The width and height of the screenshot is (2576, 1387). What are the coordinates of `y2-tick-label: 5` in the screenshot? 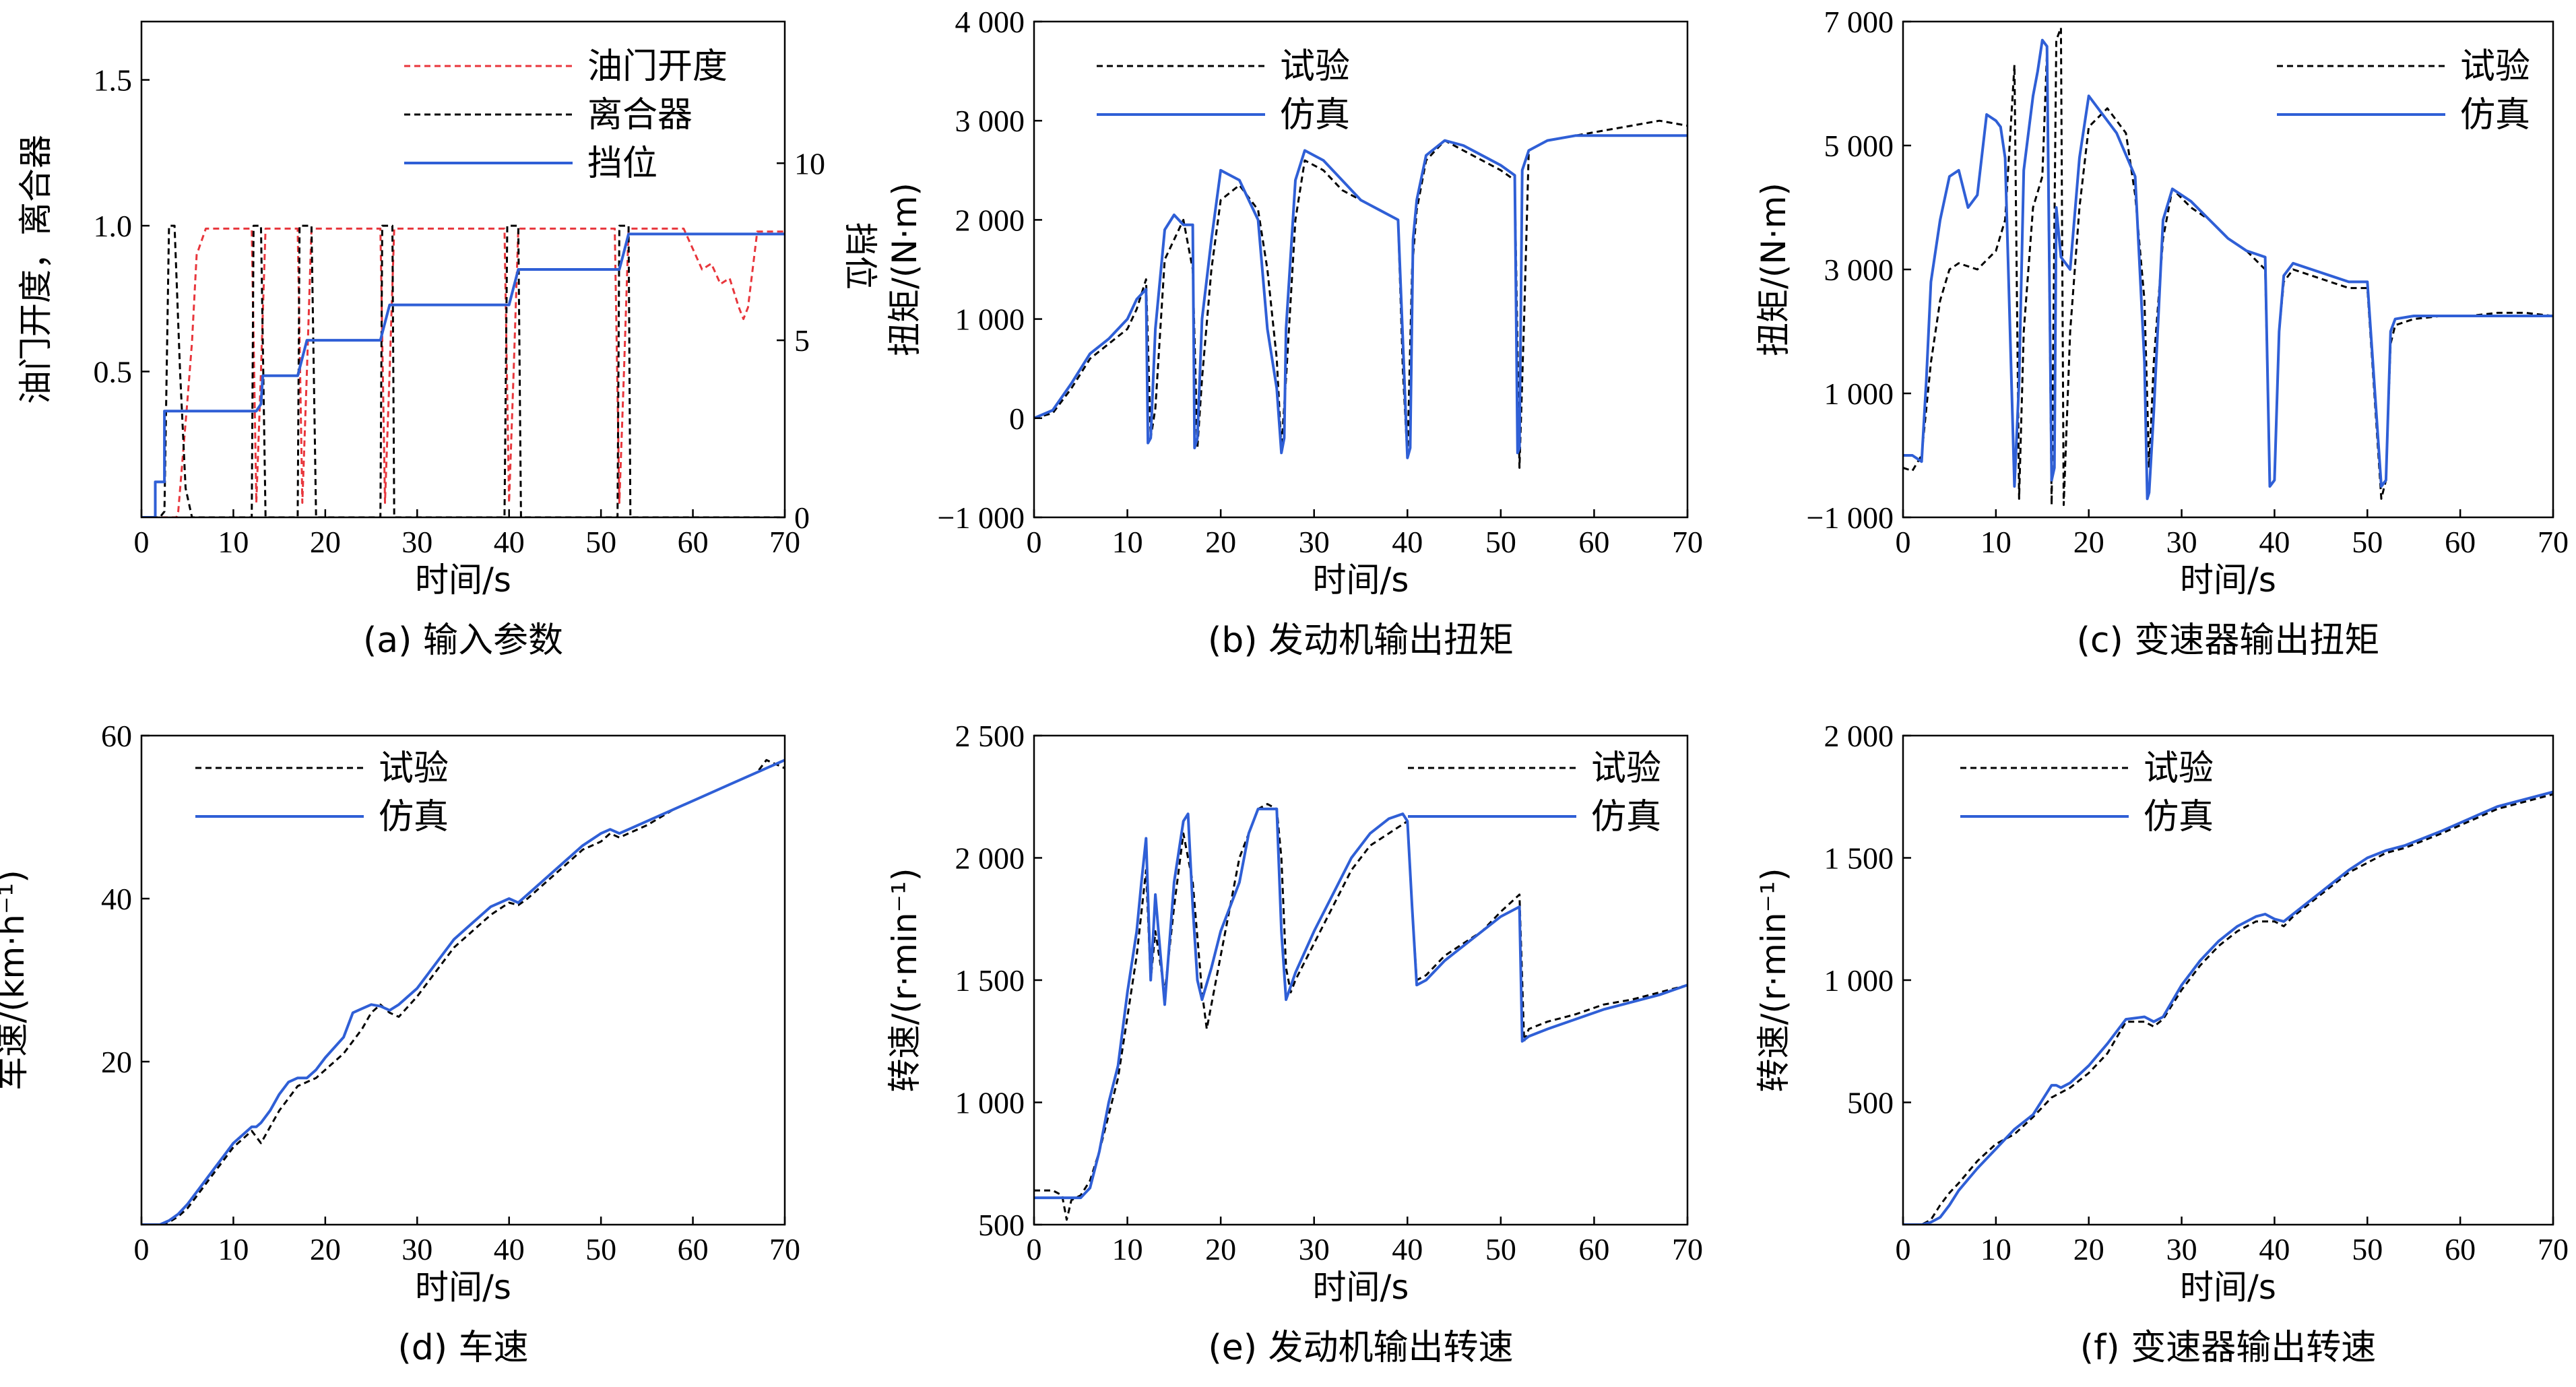 It's located at (802, 340).